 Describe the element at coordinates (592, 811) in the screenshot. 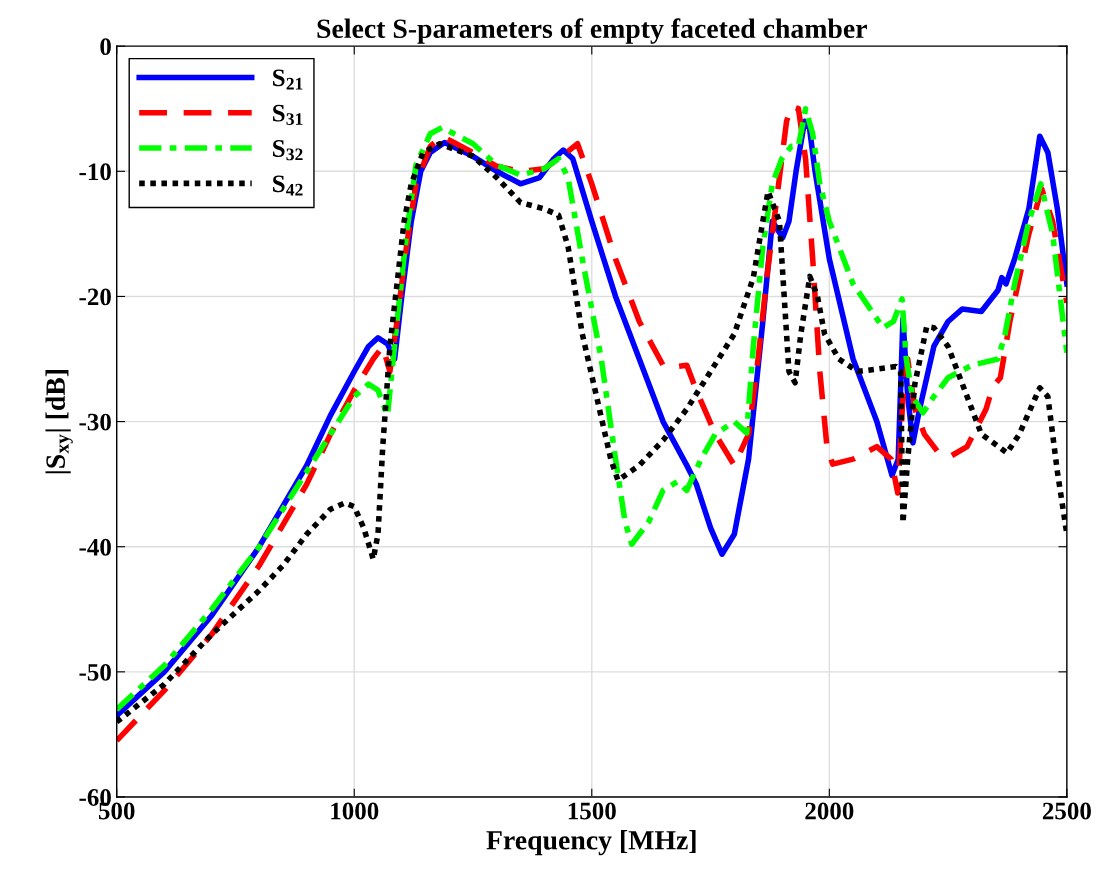

I see `x-tick-label: 1500` at that location.